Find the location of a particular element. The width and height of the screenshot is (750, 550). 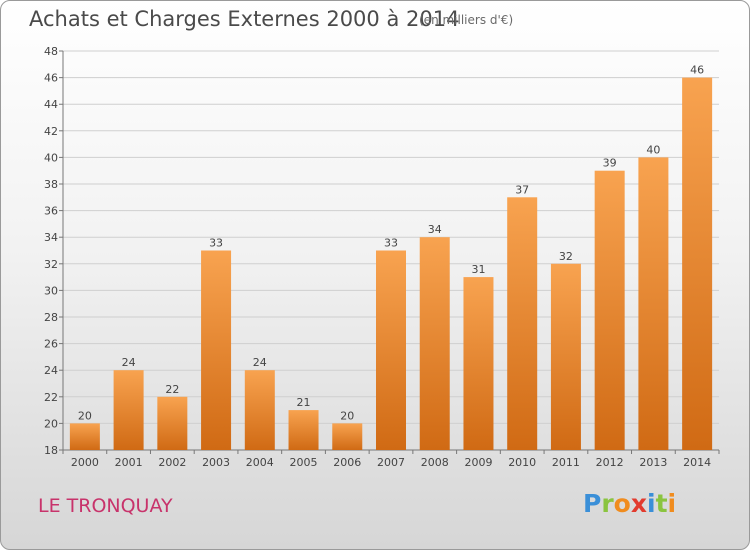

data-label-2004: 24 is located at coordinates (260, 362).